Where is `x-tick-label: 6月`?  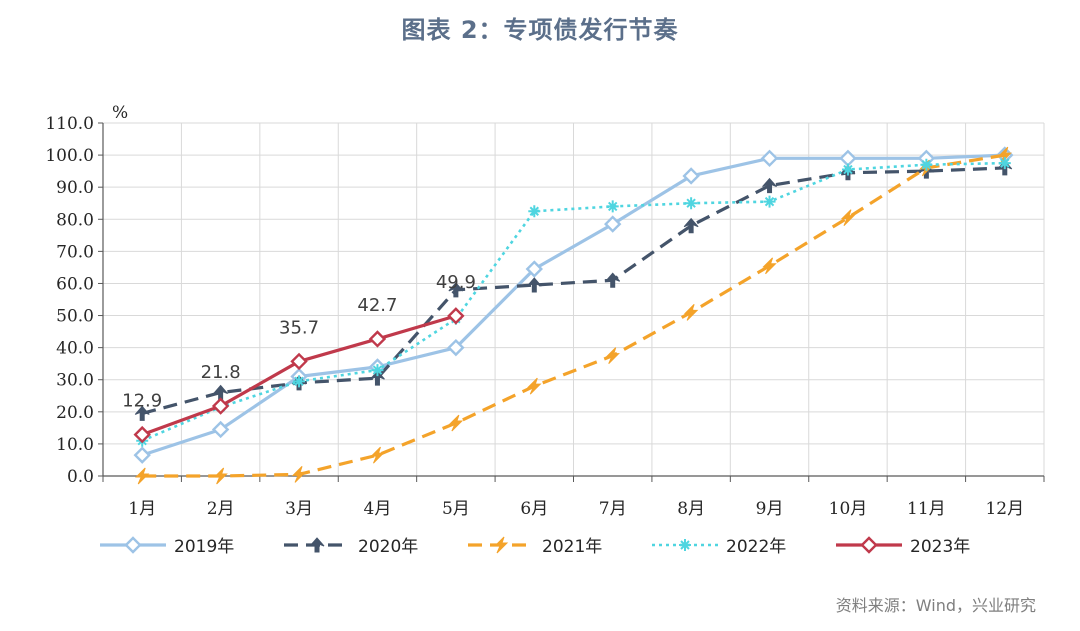
x-tick-label: 6月 is located at coordinates (534, 509).